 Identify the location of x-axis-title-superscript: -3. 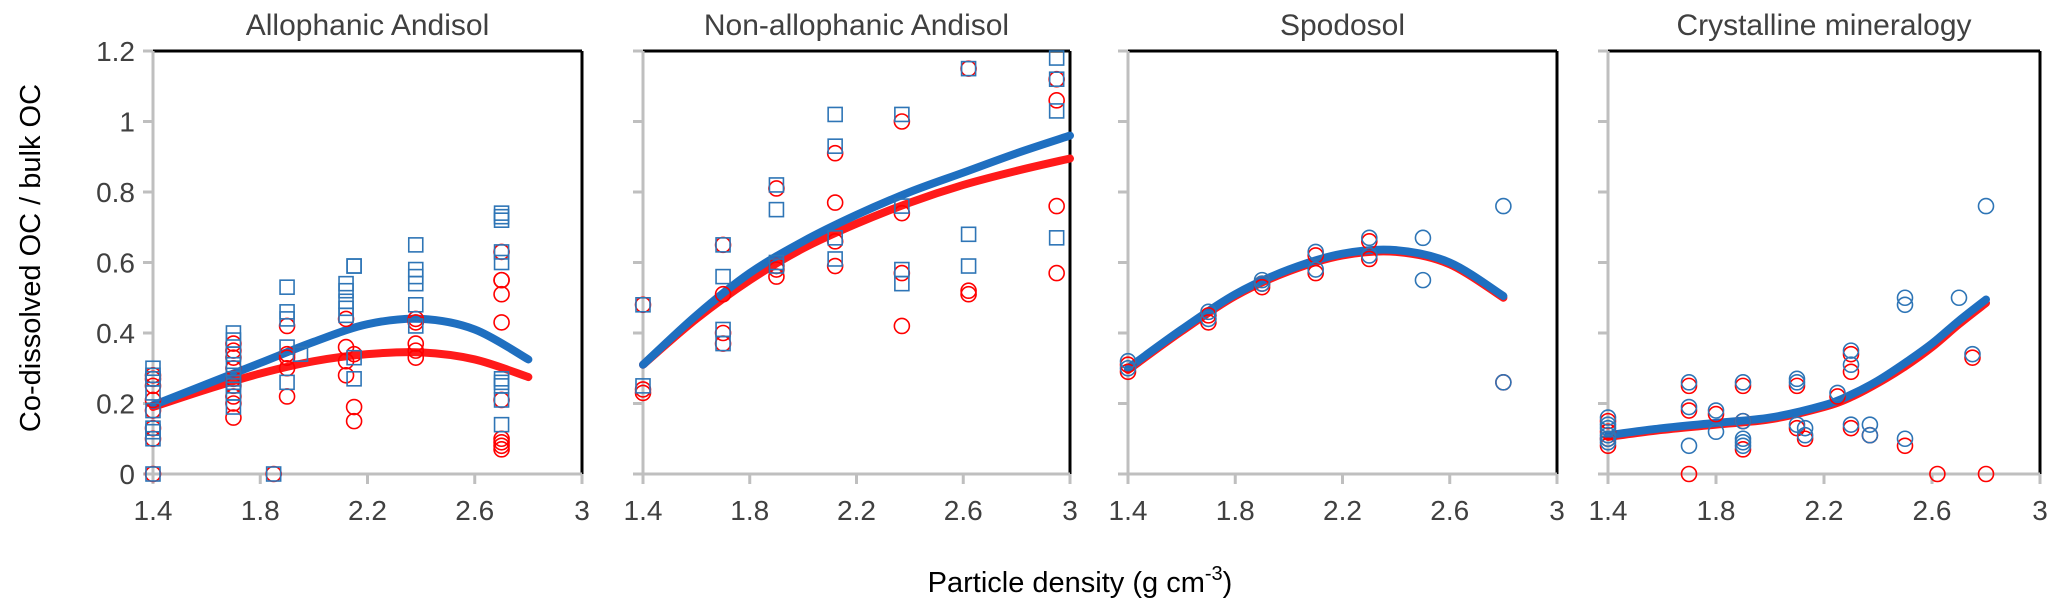
(1214, 574).